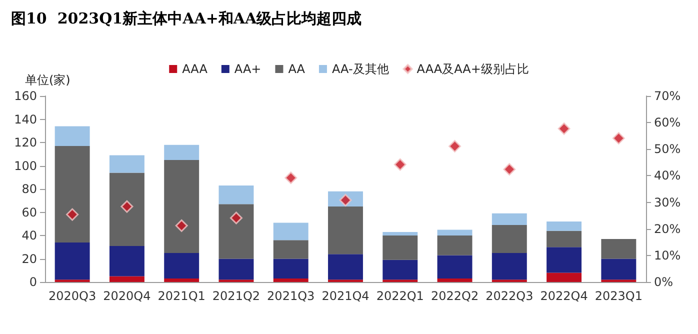 The height and width of the screenshot is (334, 698). What do you see at coordinates (291, 296) in the screenshot?
I see `x-tick-label: 2021Q3` at bounding box center [291, 296].